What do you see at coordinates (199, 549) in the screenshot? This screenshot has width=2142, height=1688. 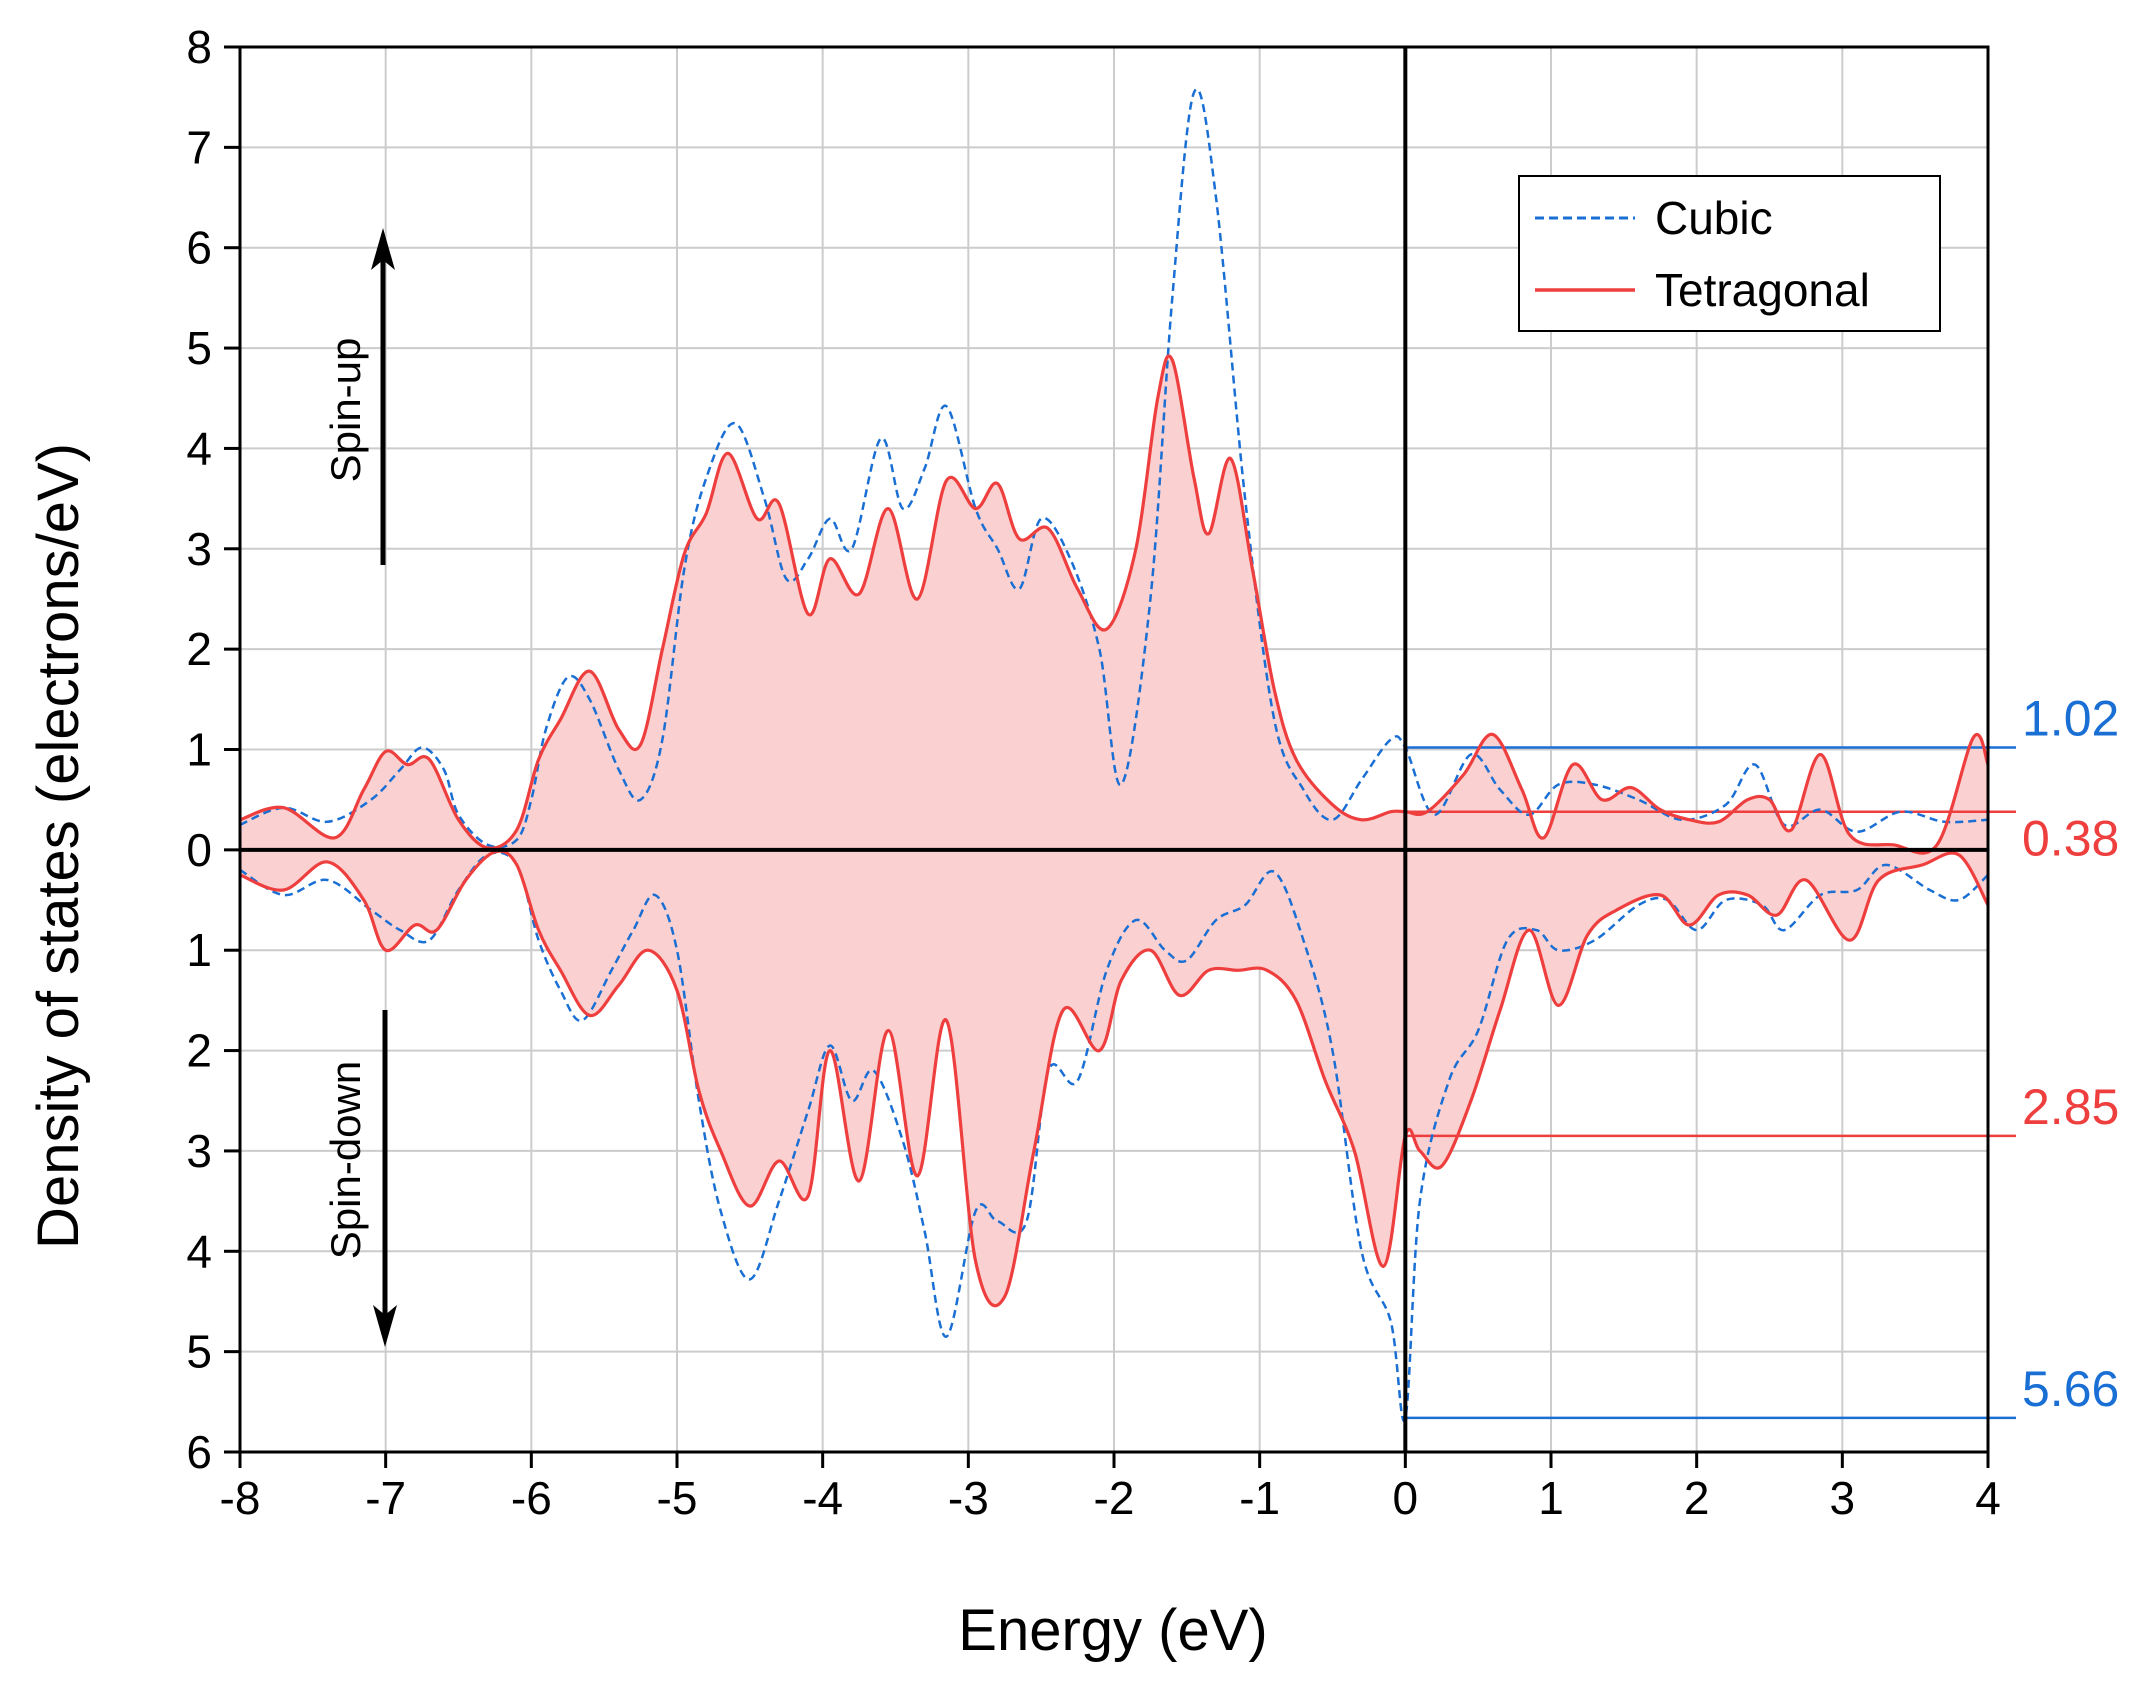 I see `y-tick-label-9: 3` at bounding box center [199, 549].